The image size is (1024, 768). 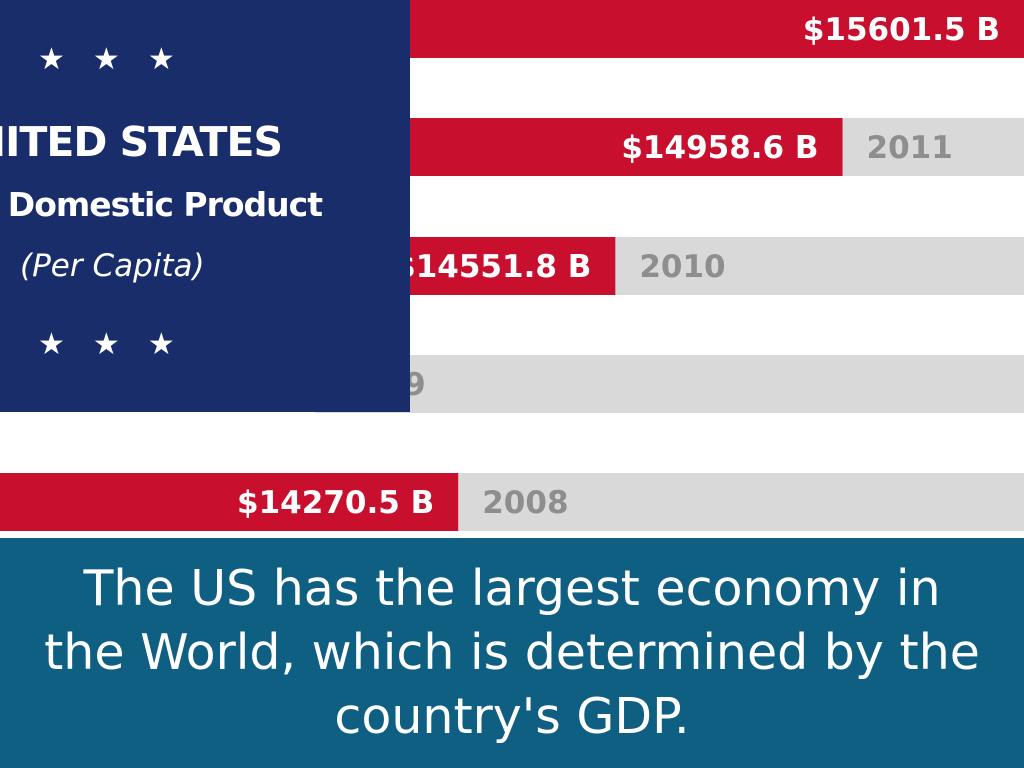 I want to click on value-label: $14958.6 B, so click(x=719, y=148).